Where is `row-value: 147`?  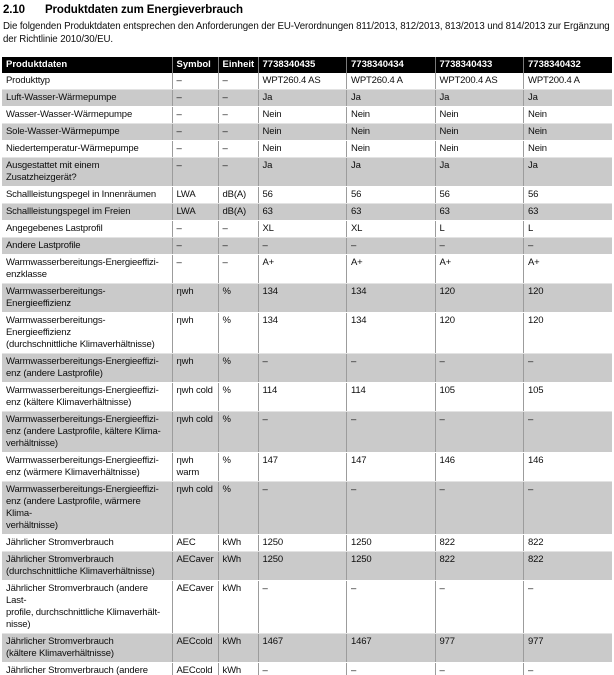
row-value: 147 is located at coordinates (302, 467).